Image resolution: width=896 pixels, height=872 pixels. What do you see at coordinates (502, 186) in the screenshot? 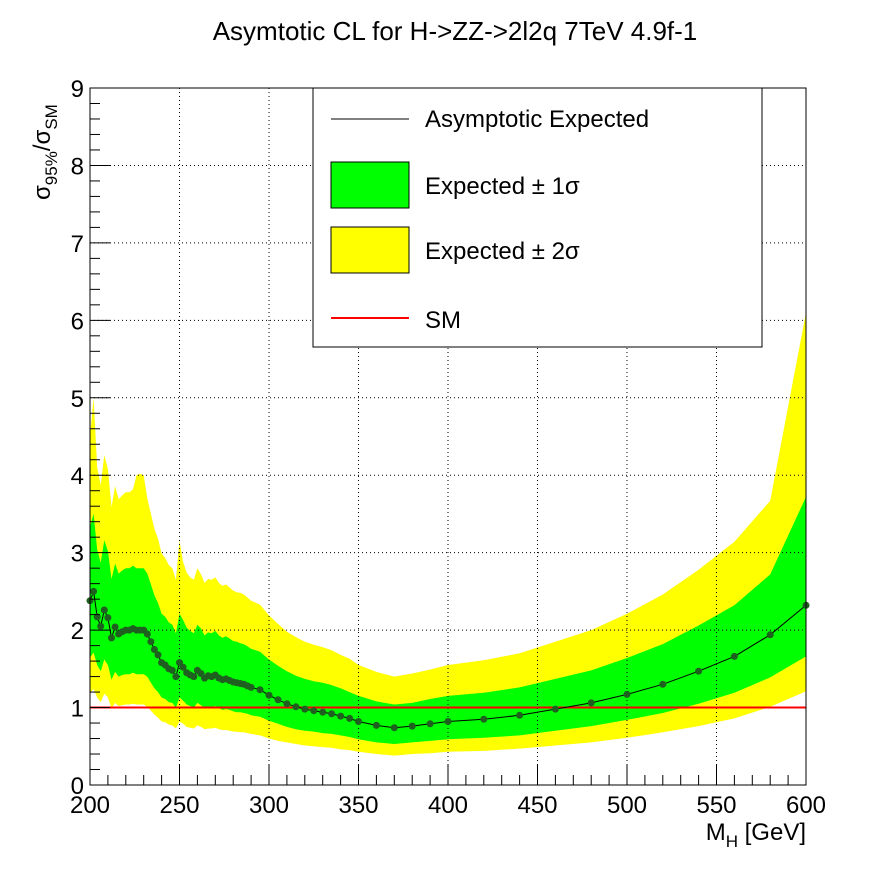
I see `legend-band1-label: Expected ± 1σ` at bounding box center [502, 186].